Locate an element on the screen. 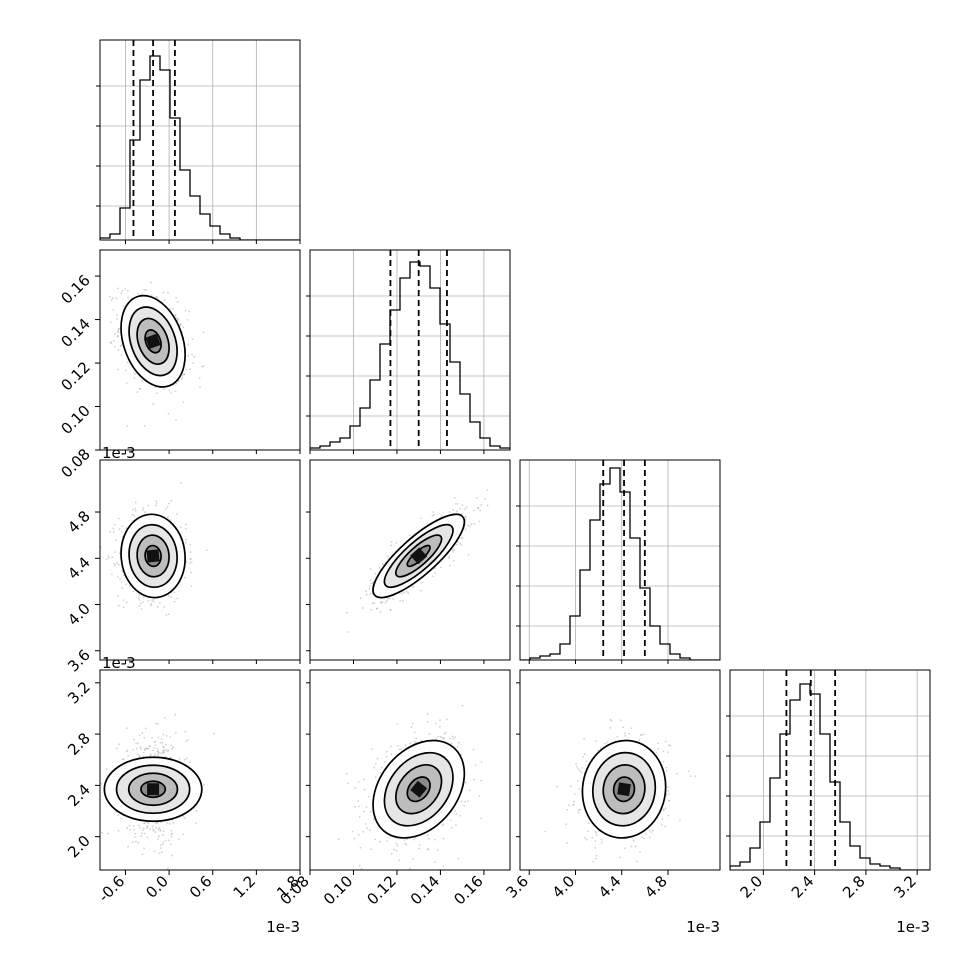 Image resolution: width=970 pixels, height=975 pixels. histogram-step is located at coordinates (200, 147).